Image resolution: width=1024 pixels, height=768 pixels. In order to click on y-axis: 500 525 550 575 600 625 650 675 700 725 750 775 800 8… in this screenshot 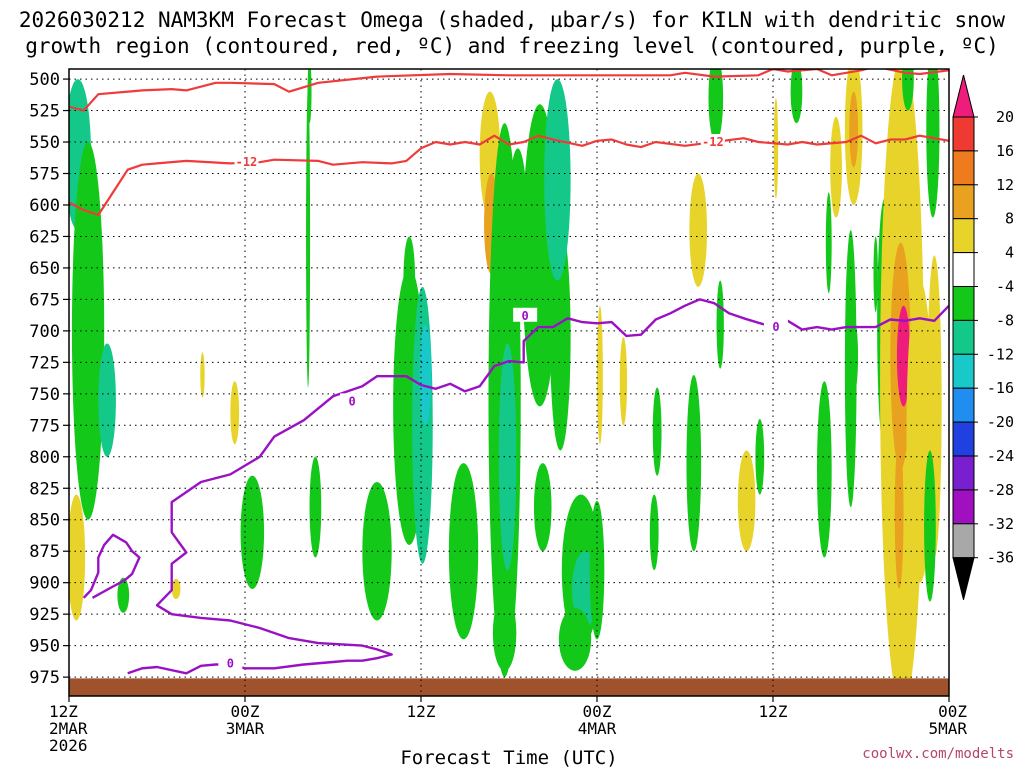, I will do `click(49, 379)`.